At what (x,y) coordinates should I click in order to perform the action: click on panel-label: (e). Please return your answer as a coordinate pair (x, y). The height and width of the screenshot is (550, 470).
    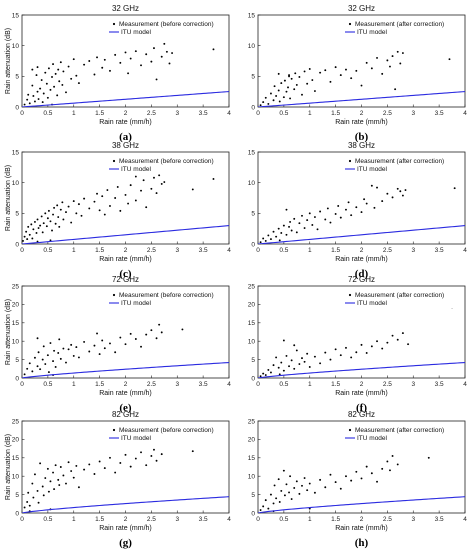
    Looking at the image, I should click on (125, 408).